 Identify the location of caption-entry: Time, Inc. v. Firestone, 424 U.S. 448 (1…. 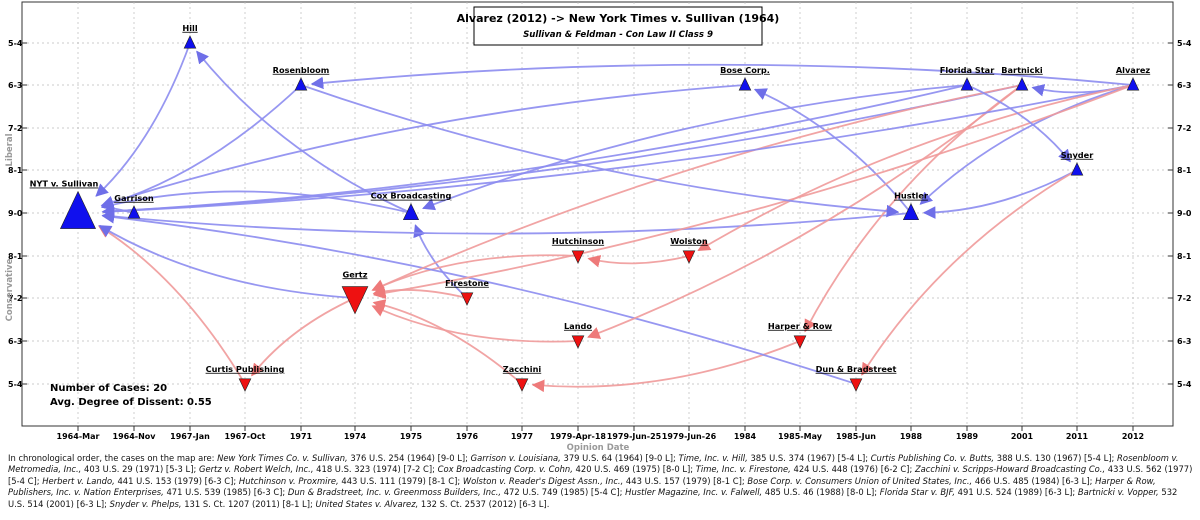
(805, 469).